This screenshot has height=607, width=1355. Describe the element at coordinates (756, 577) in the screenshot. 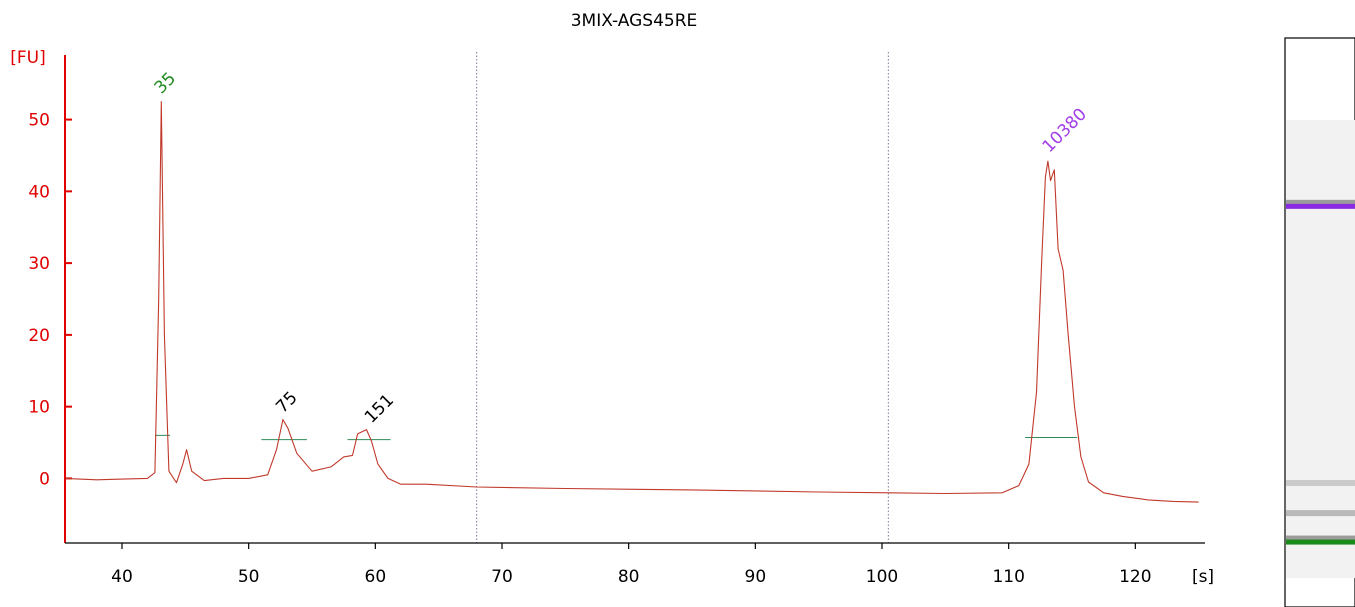

I see `x-tick-label: 90` at that location.